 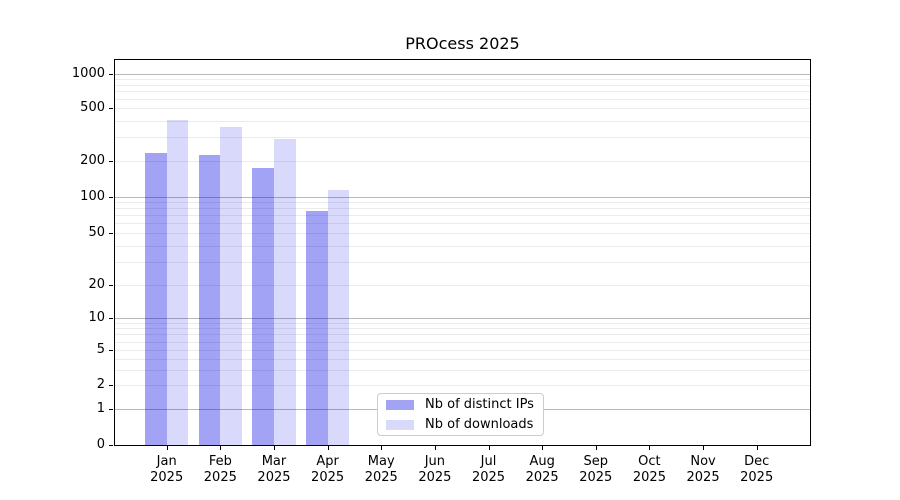 I want to click on x-tick-label-month: Oct, so click(x=649, y=461).